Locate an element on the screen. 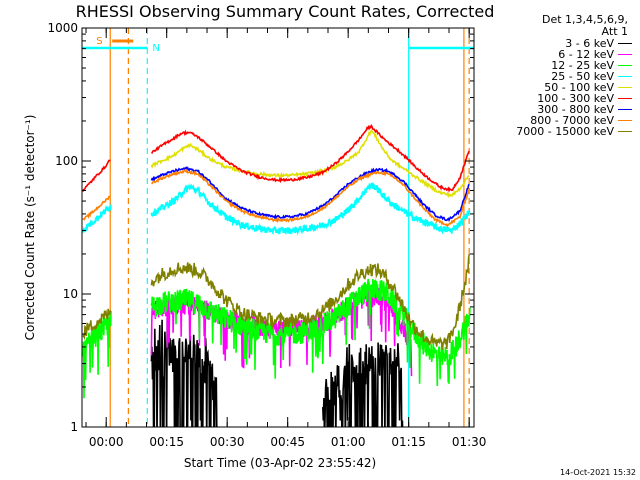  legend-entry-olive: 7000 - 15000 keV is located at coordinates (557, 131).